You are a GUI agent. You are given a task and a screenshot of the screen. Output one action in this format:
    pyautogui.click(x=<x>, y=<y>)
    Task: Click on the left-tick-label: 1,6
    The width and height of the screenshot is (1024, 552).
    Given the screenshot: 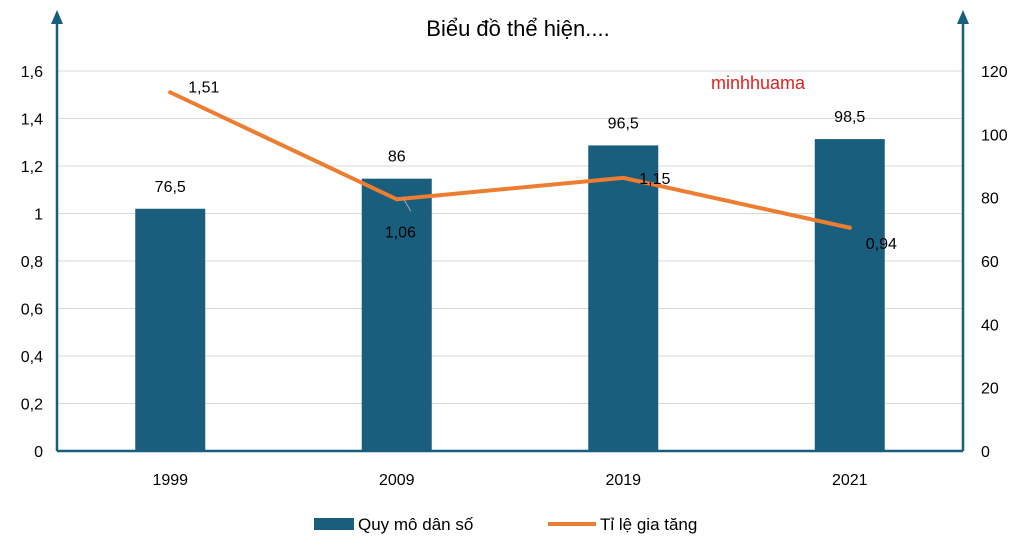 What is the action you would take?
    pyautogui.click(x=32, y=72)
    